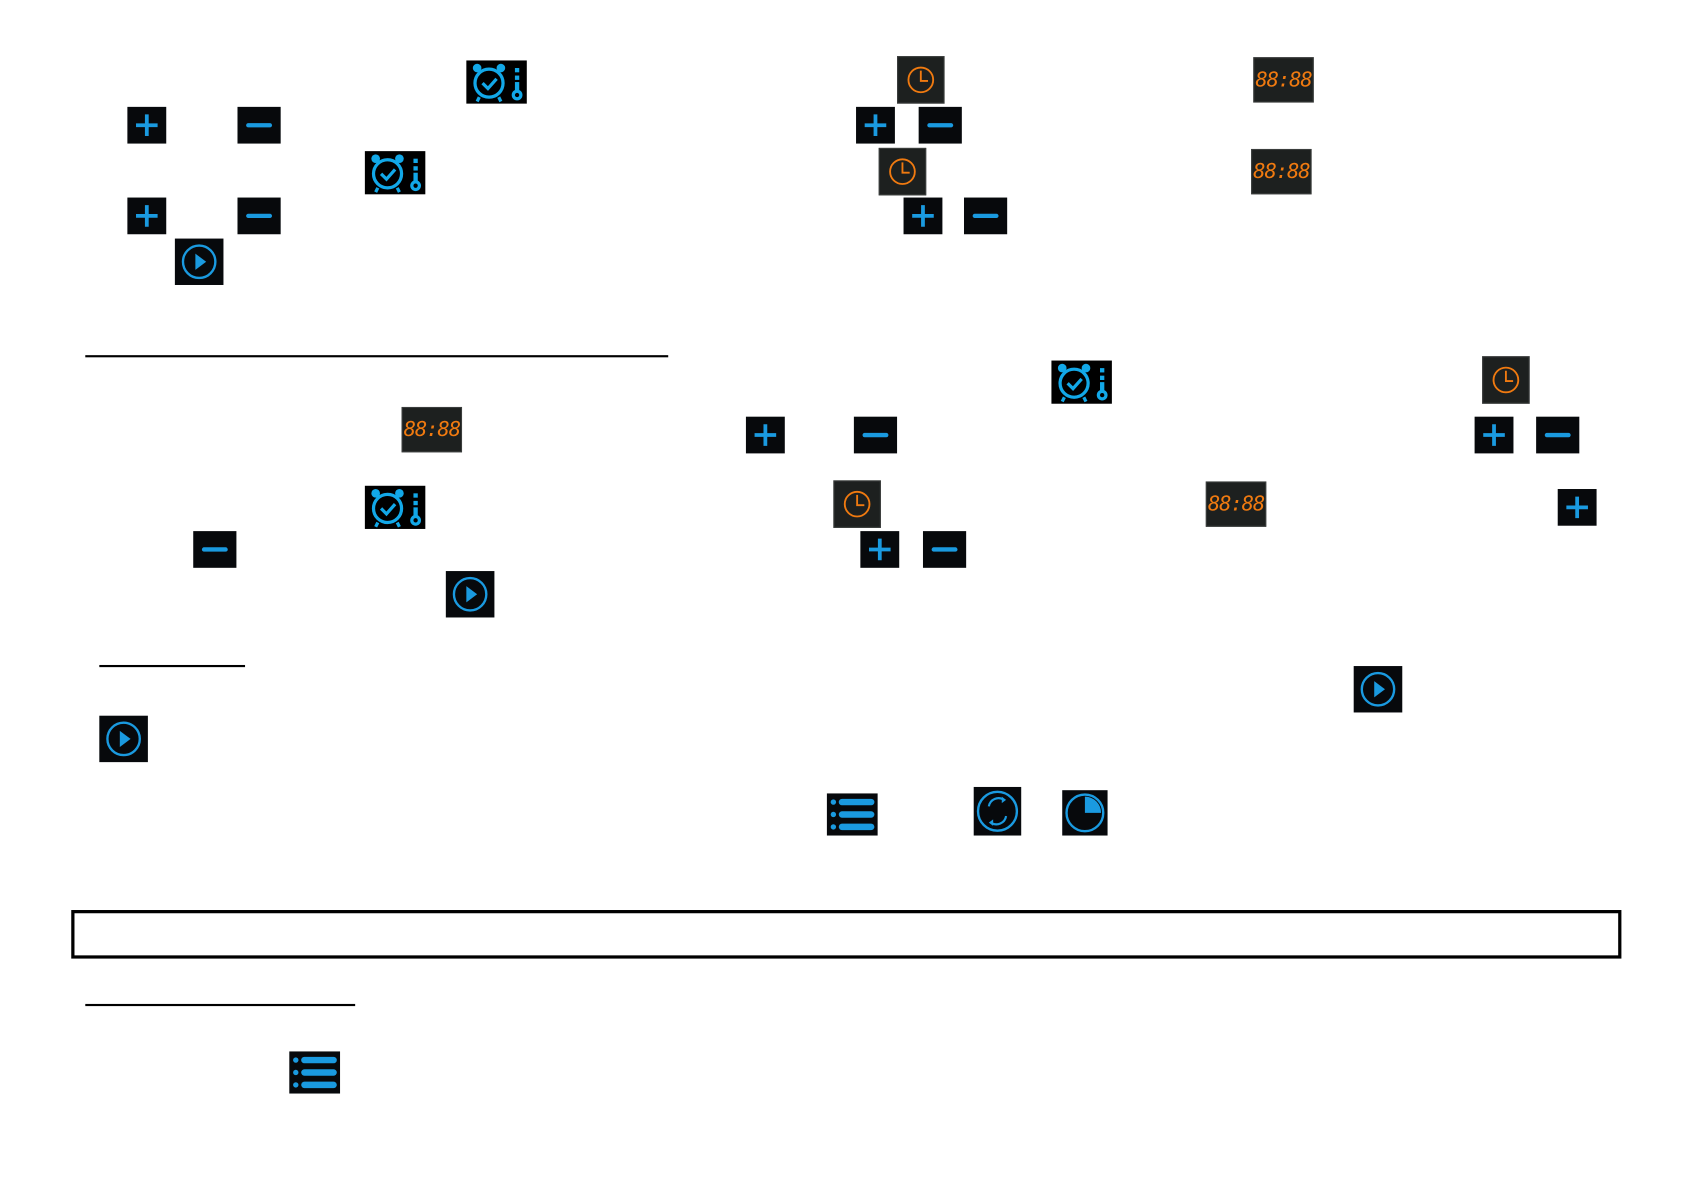 The width and height of the screenshot is (1684, 1191). I want to click on rotate-icon, so click(997, 811).